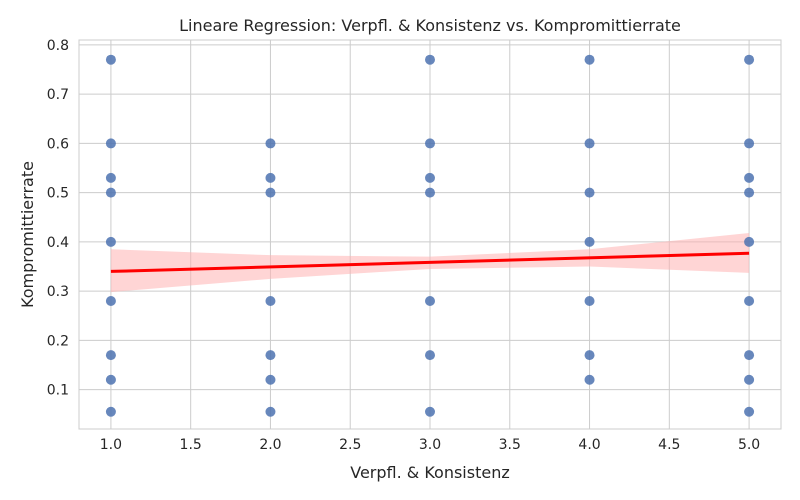 The height and width of the screenshot is (500, 800). I want to click on x-tick-label: 5.0, so click(749, 445).